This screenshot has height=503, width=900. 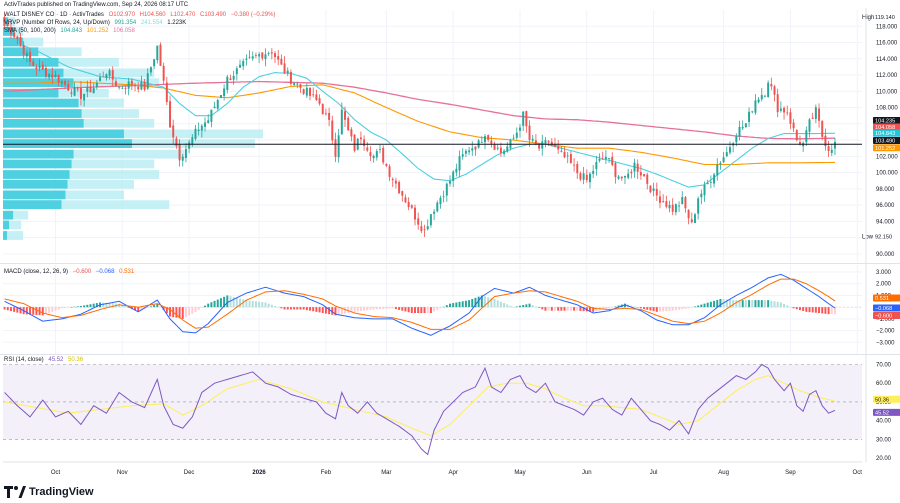 What do you see at coordinates (121, 15) in the screenshot?
I see `legend-open: O102.970` at bounding box center [121, 15].